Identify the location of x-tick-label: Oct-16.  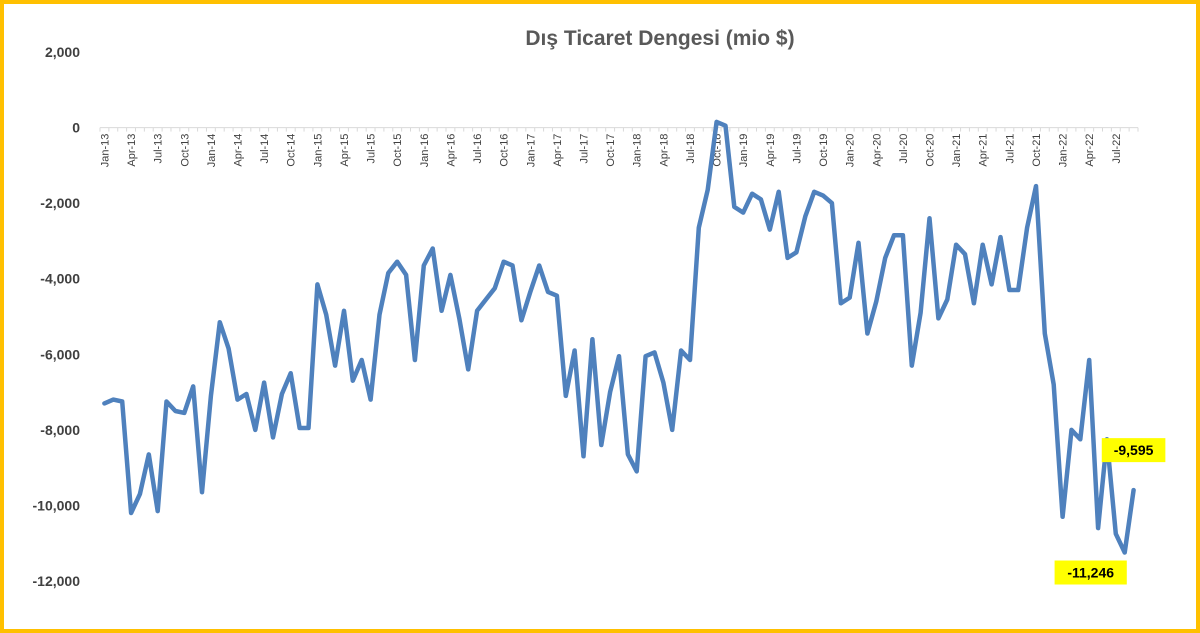
(505, 150).